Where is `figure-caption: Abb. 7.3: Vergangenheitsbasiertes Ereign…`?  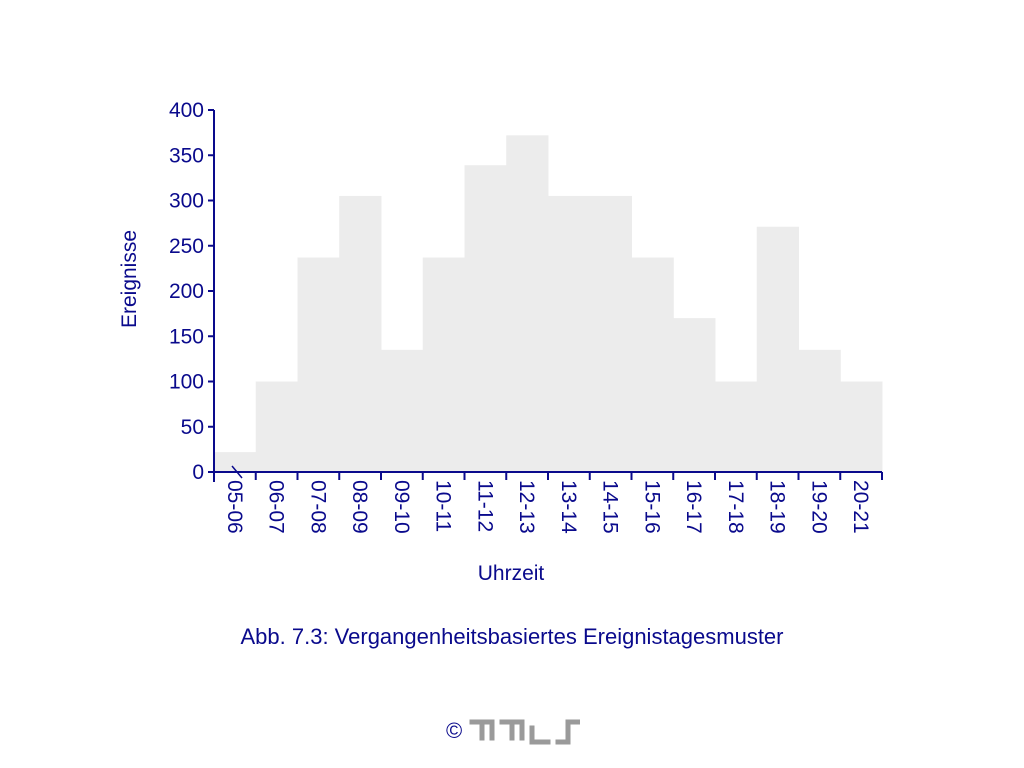
figure-caption: Abb. 7.3: Vergangenheitsbasiertes Ereign… is located at coordinates (512, 636).